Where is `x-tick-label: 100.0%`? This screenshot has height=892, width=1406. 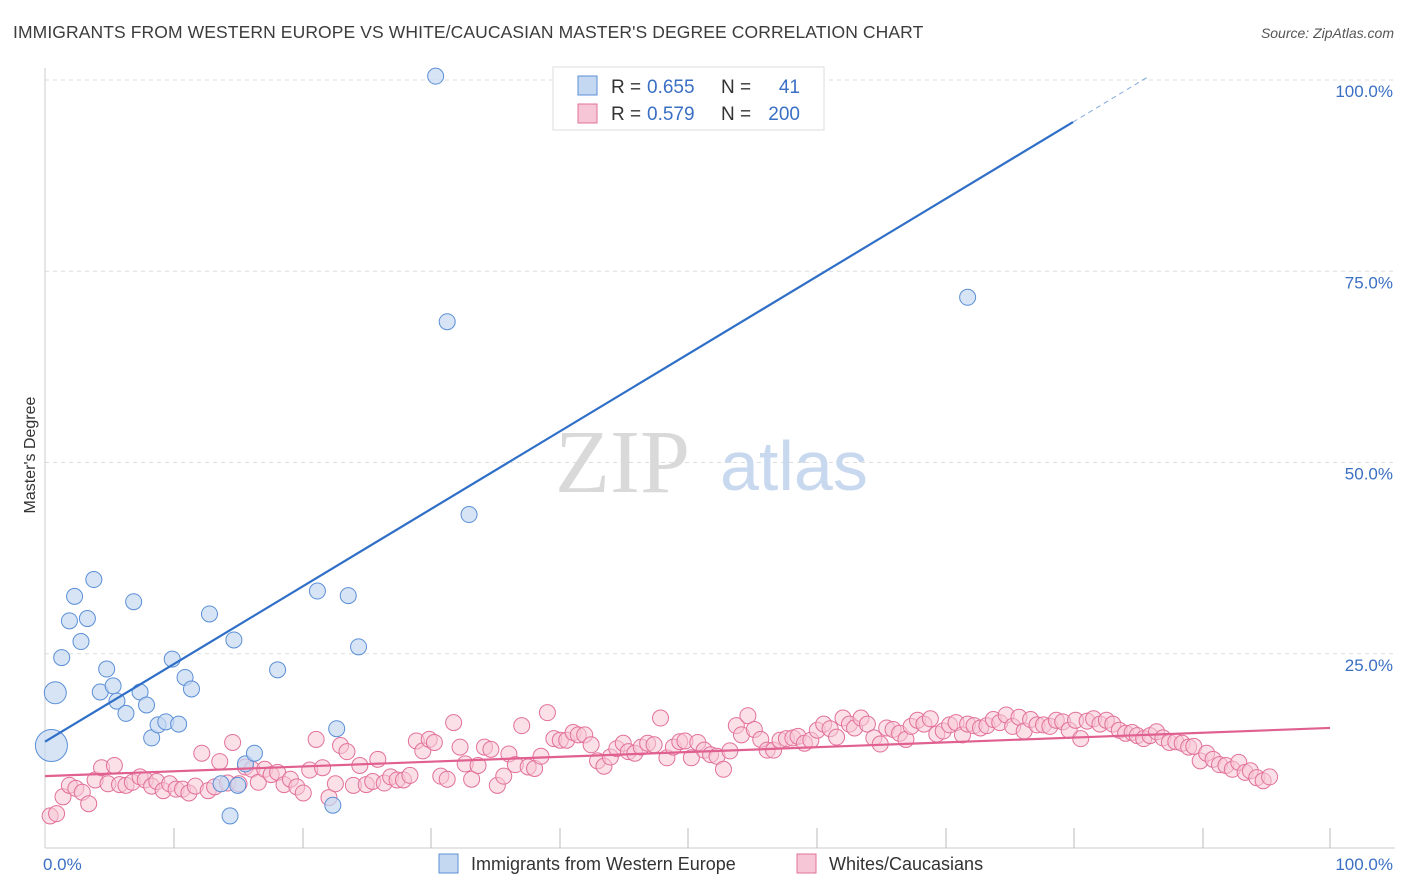
x-tick-label: 100.0% is located at coordinates (1364, 864).